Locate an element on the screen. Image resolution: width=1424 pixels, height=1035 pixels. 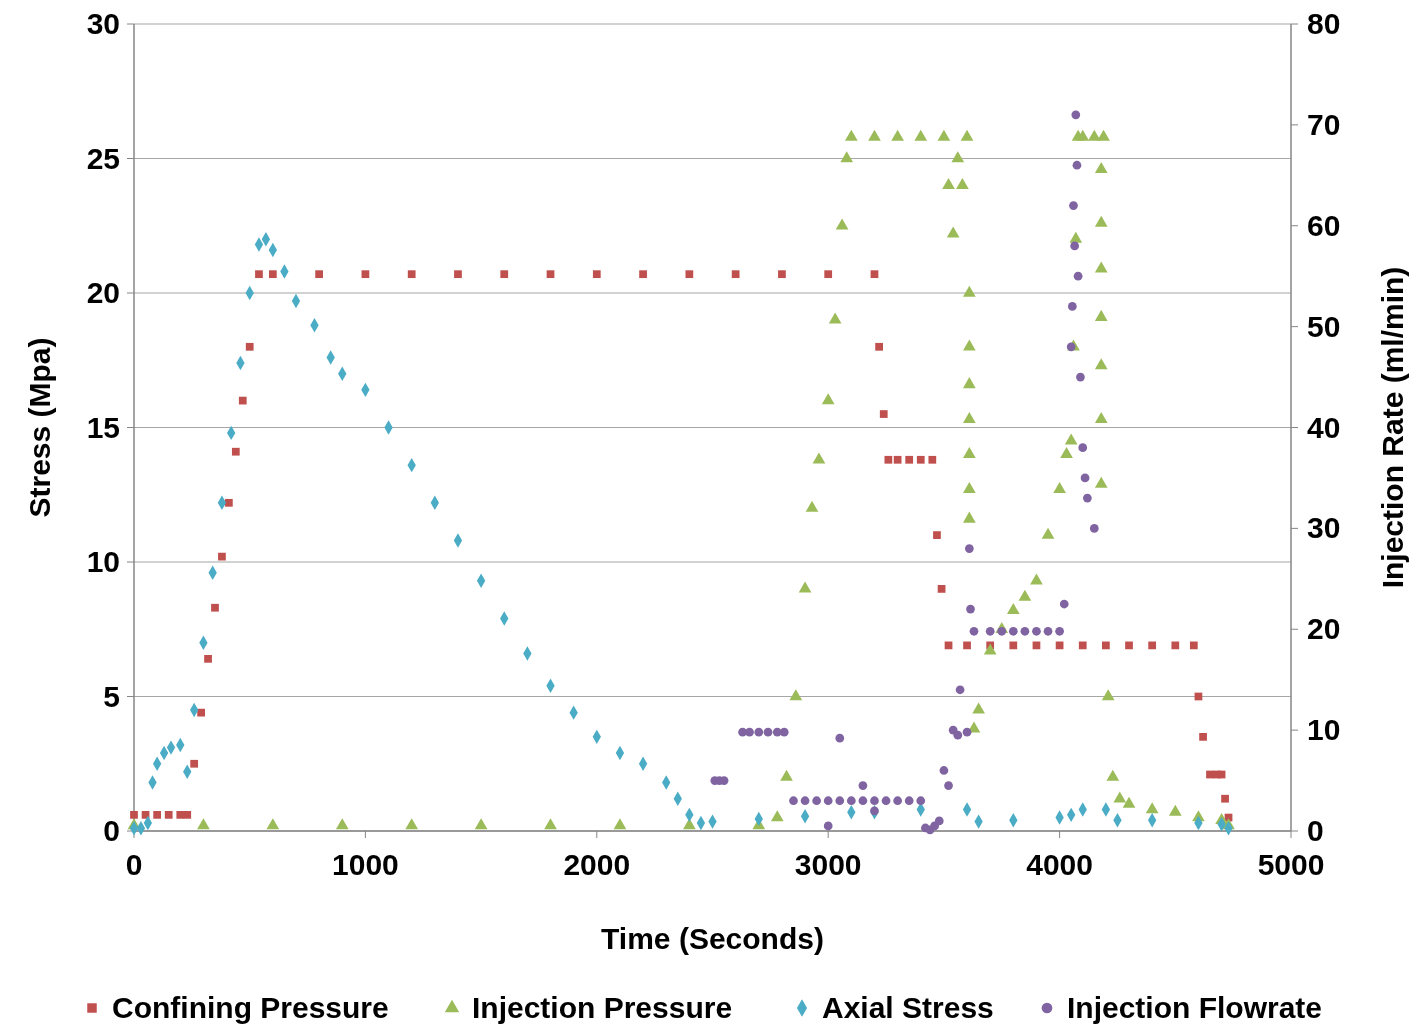
y-tick-label: 25 is located at coordinates (103, 158).